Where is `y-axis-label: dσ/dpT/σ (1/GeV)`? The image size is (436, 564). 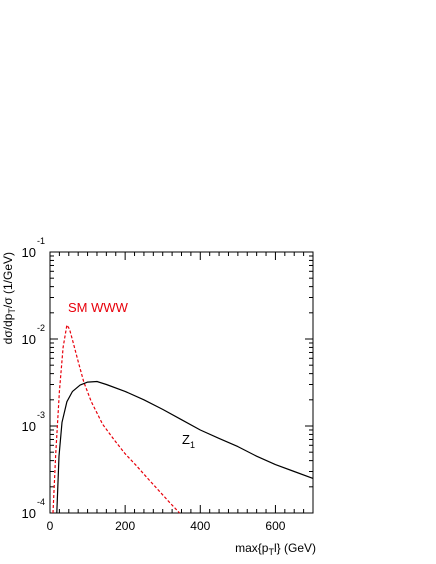 y-axis-label: dσ/dpT/σ (1/GeV) is located at coordinates (9, 298).